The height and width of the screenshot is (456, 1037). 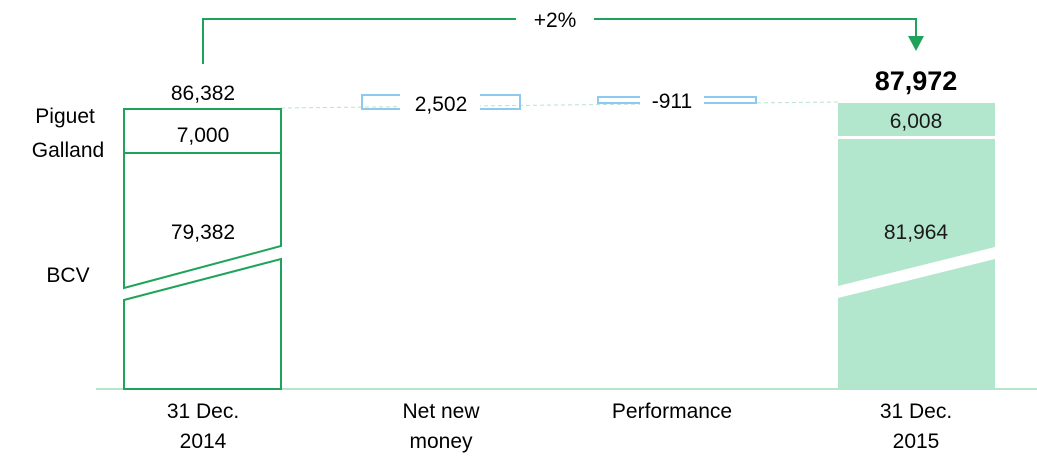 What do you see at coordinates (916, 232) in the screenshot?
I see `bar-2015-bcv-value: 81,964` at bounding box center [916, 232].